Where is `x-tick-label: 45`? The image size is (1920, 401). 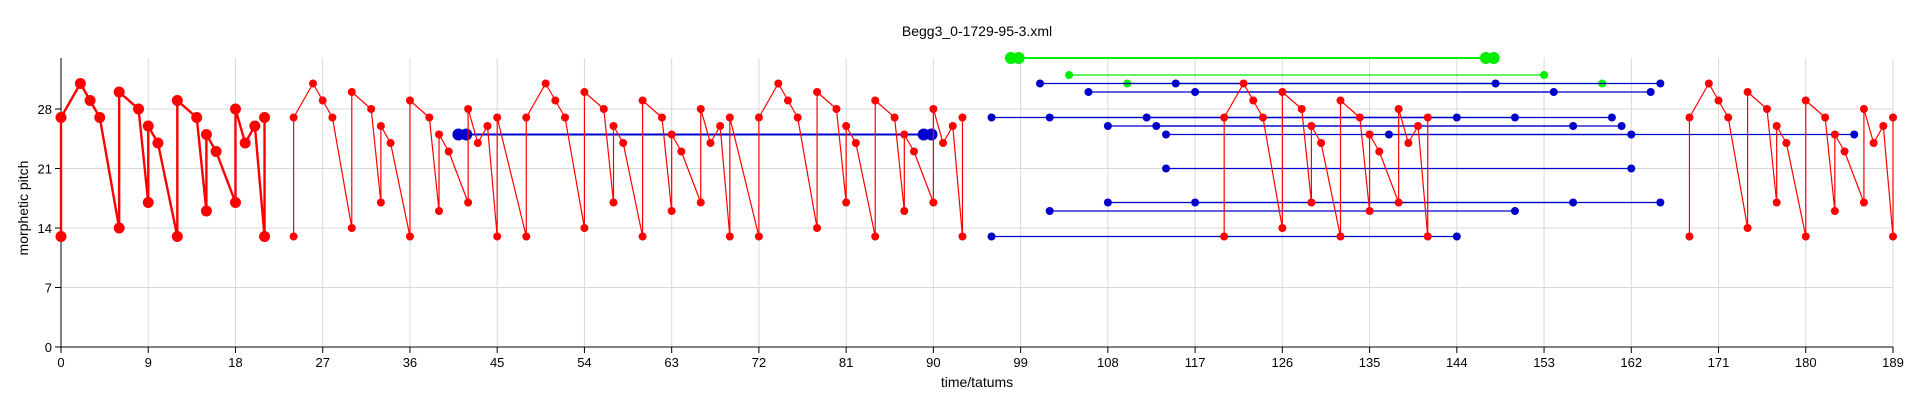
x-tick-label: 45 is located at coordinates (497, 362).